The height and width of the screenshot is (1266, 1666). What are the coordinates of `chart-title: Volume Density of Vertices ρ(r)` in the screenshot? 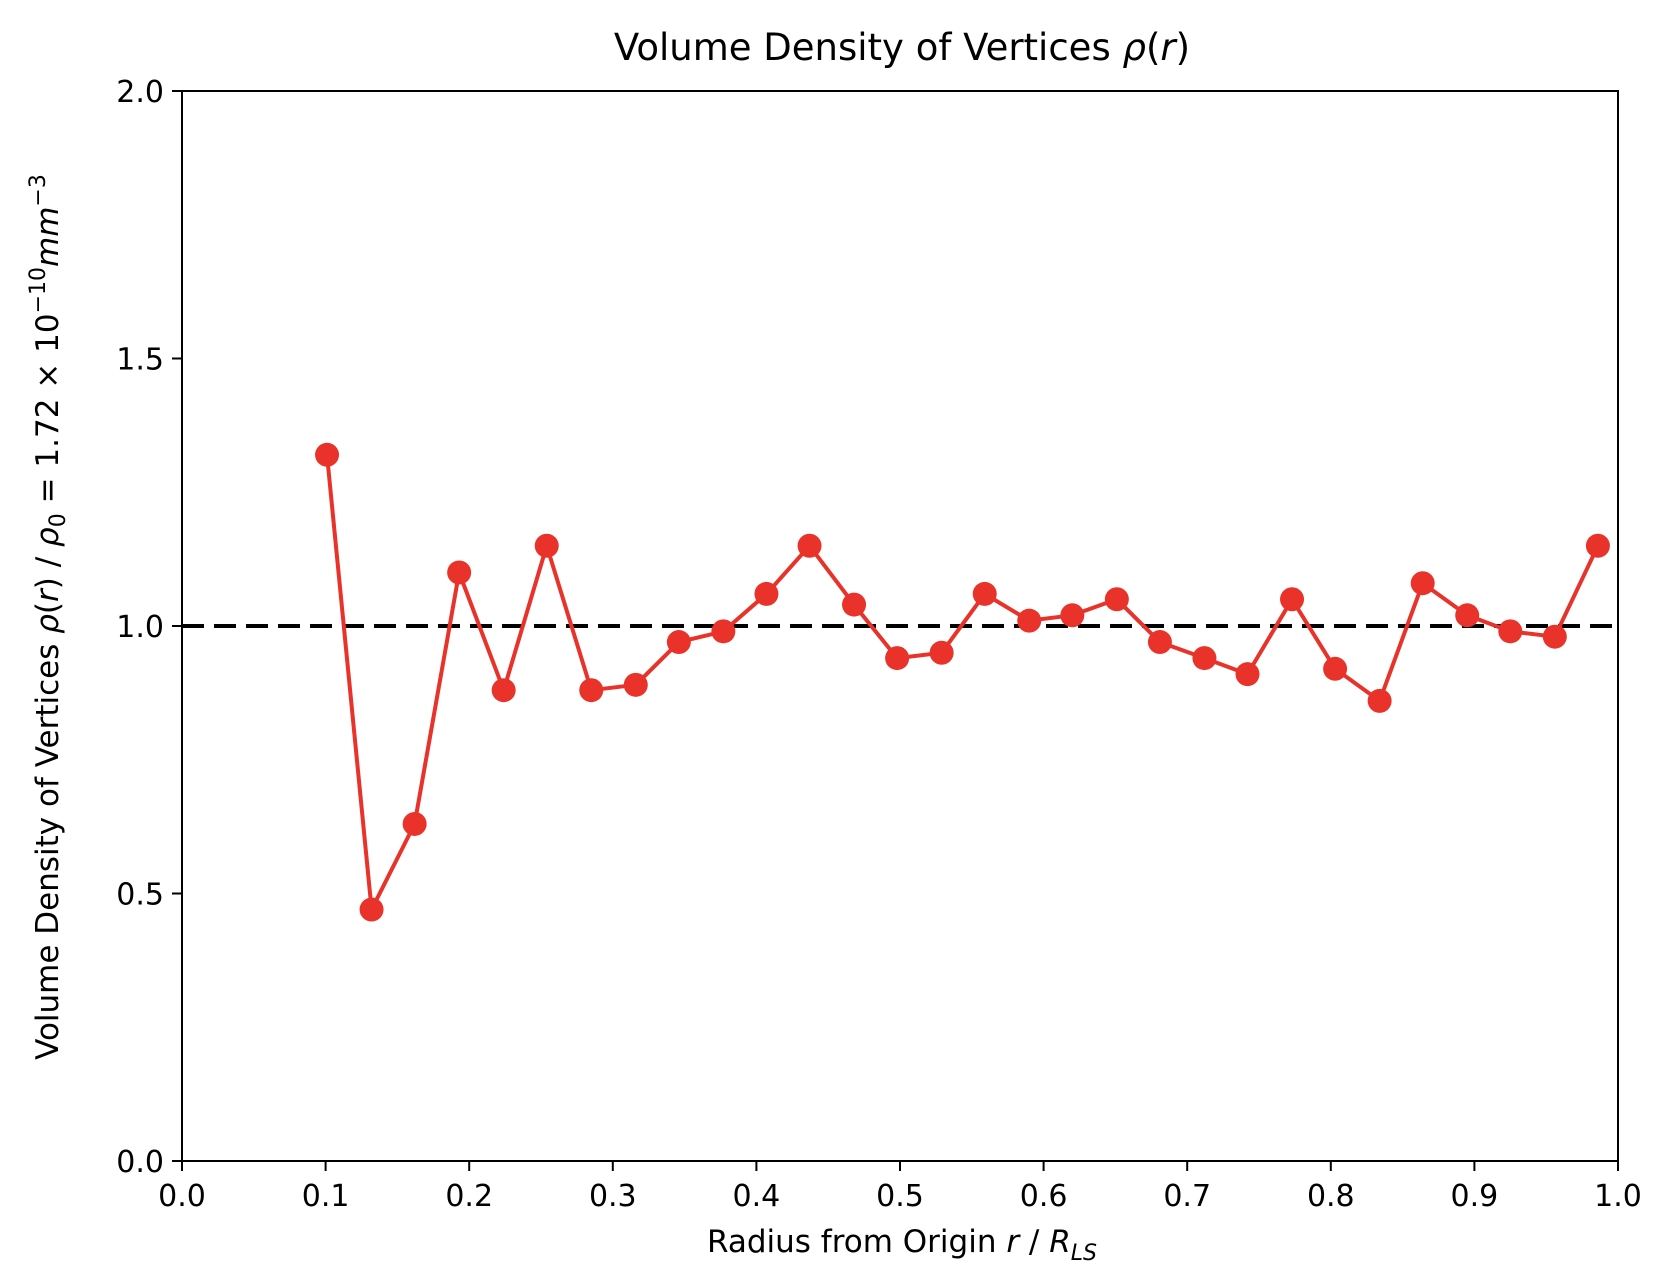 It's located at (902, 47).